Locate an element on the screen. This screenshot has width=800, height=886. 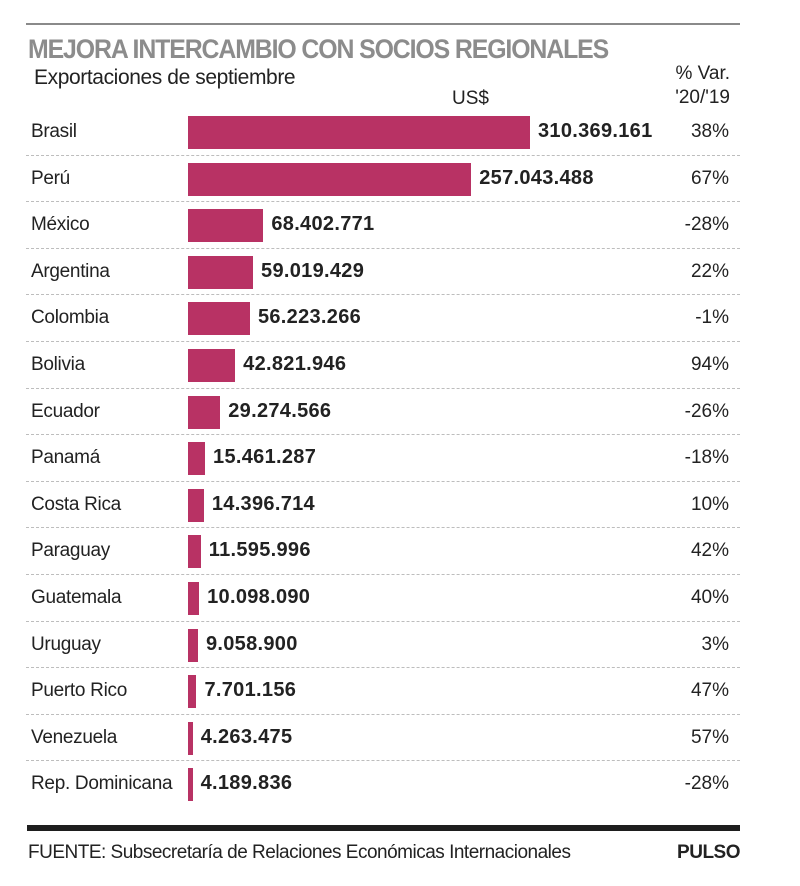
value-label: 9.058.900 is located at coordinates (251, 643).